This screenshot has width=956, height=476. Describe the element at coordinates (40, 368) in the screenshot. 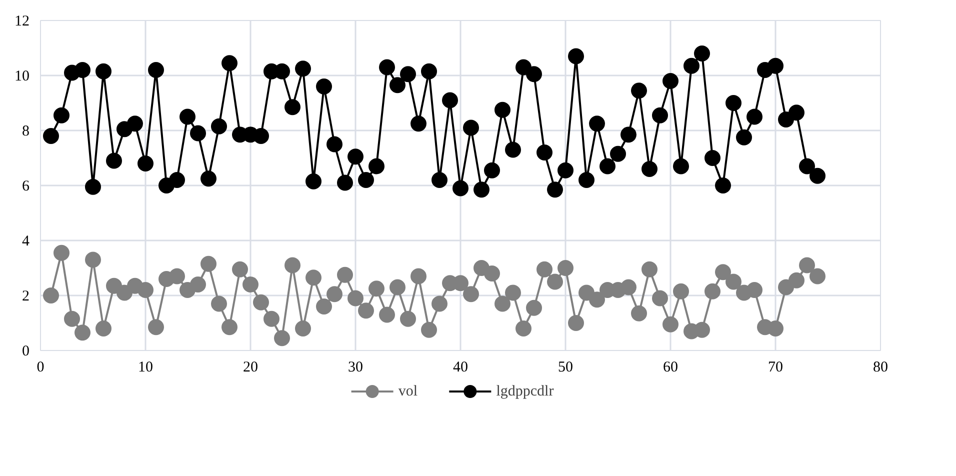

I see `x-tick-label: 0` at that location.